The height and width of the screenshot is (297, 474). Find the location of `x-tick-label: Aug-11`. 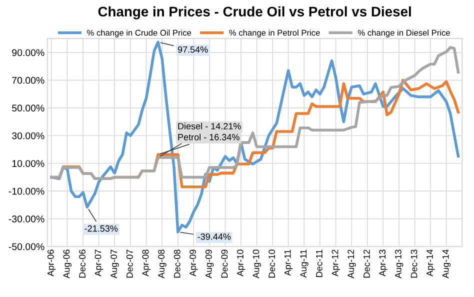

x-tick-label: Aug-11 is located at coordinates (304, 264).